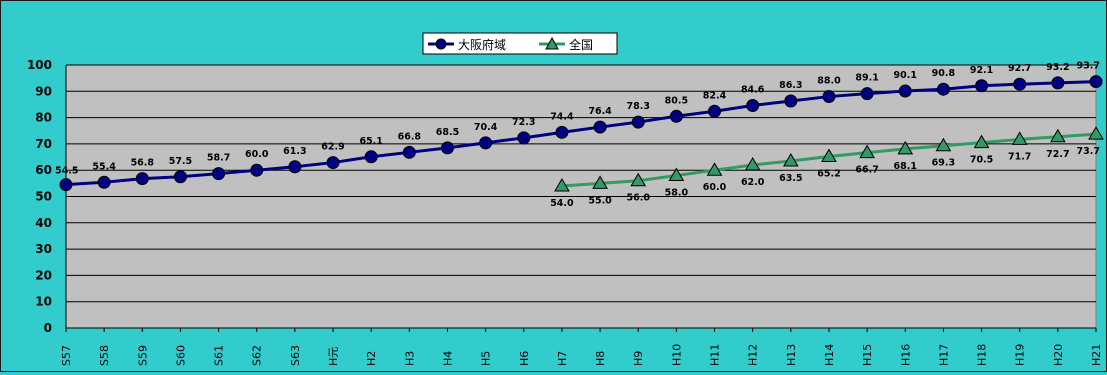  What do you see at coordinates (482, 44) in the screenshot?
I see `legend-label-osaka: 大阪府域` at bounding box center [482, 44].